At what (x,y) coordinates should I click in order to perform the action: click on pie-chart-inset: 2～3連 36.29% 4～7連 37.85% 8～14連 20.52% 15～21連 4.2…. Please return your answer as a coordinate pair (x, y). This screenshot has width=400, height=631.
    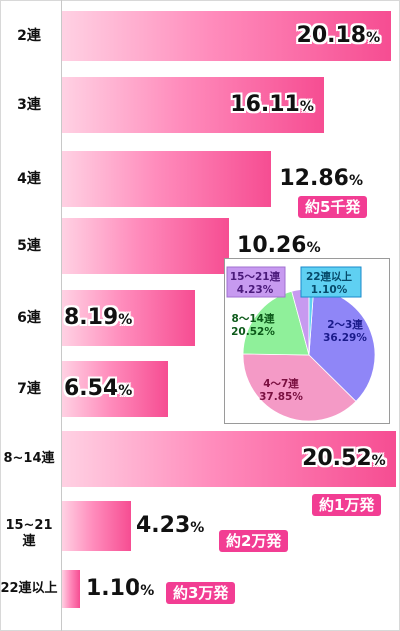
    Looking at the image, I should click on (307, 341).